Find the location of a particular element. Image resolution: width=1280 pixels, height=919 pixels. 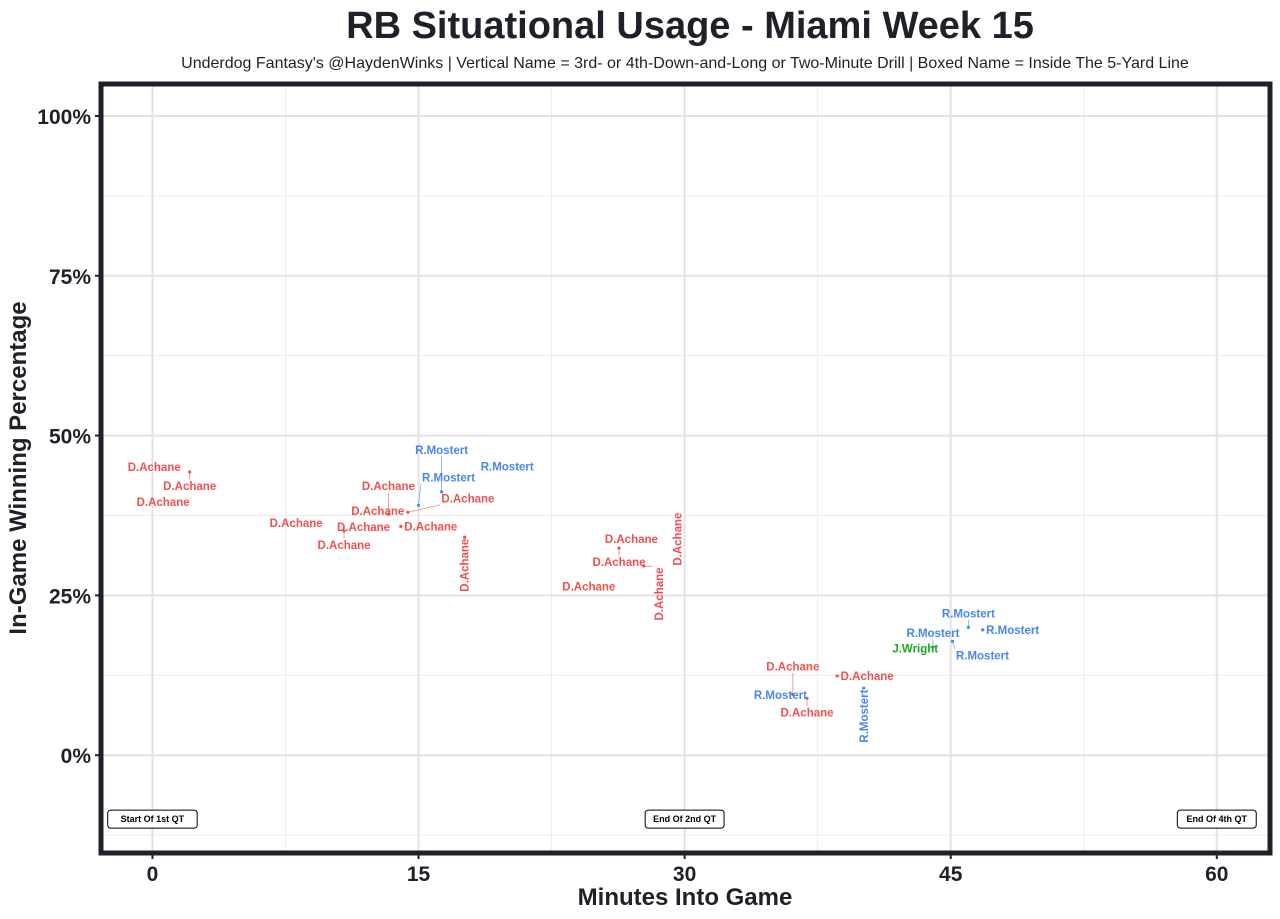

annotation-label: End Of 4th QT is located at coordinates (1217, 819).